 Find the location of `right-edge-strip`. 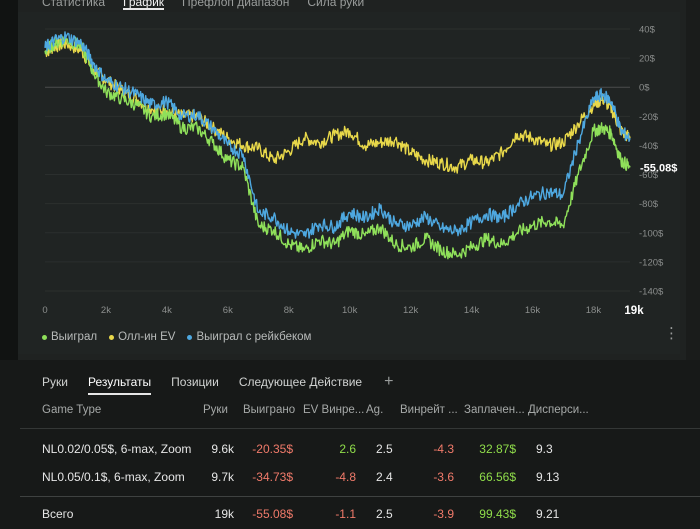

right-edge-strip is located at coordinates (693, 180).